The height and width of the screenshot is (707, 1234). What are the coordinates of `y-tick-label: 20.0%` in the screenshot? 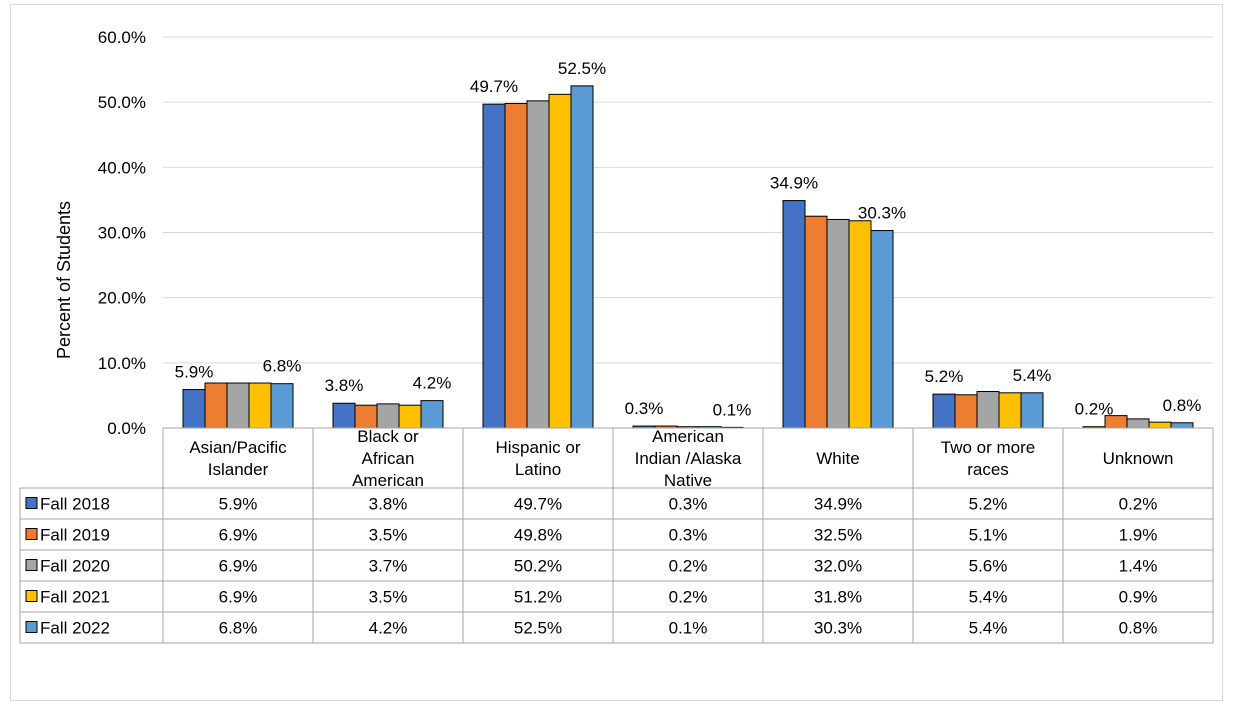 It's located at (122, 298).